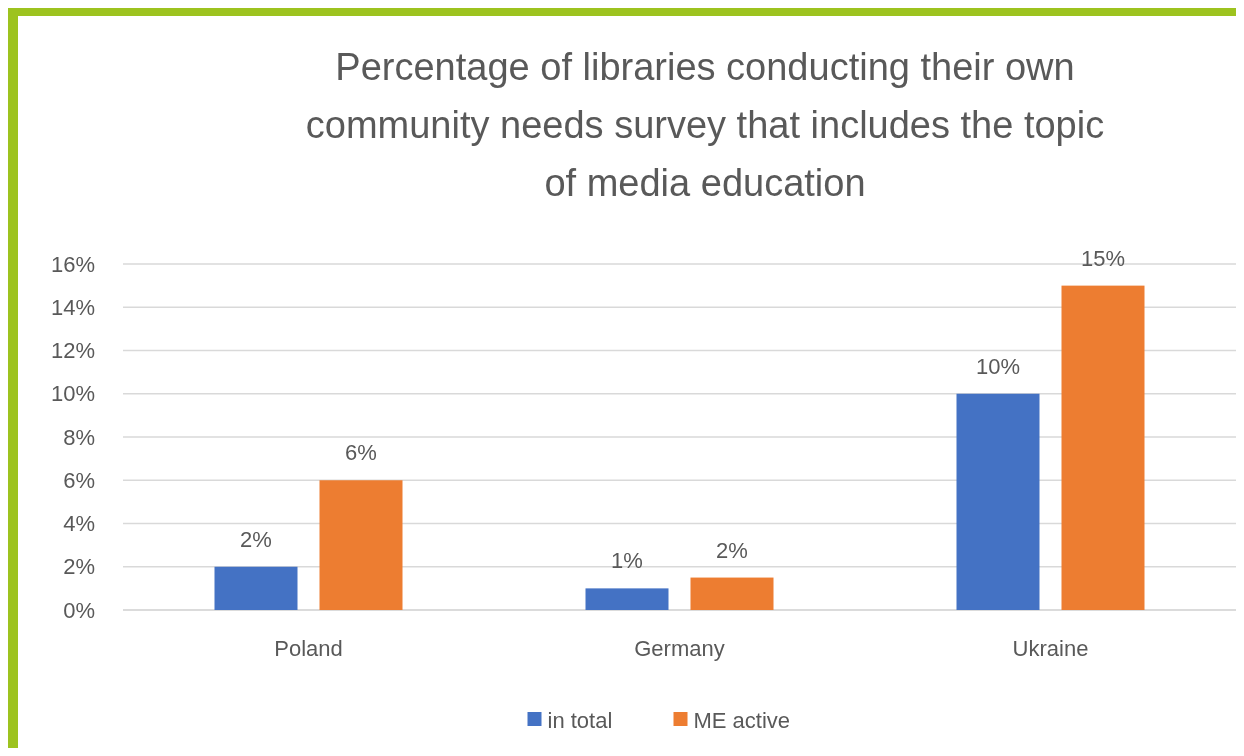 The image size is (1244, 756). What do you see at coordinates (627, 561) in the screenshot?
I see `data-label: 1%` at bounding box center [627, 561].